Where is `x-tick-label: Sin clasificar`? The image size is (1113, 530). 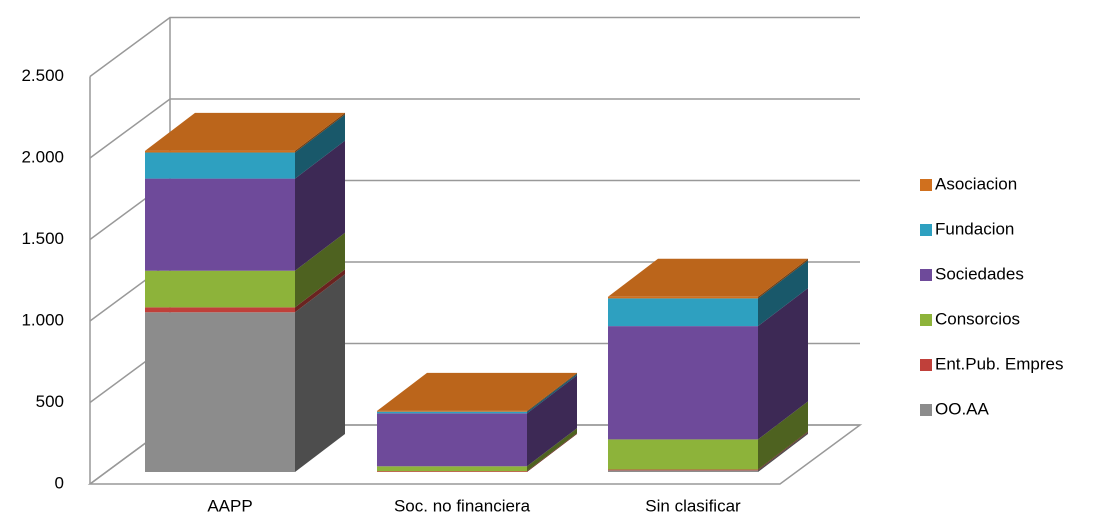
x-tick-label: Sin clasificar is located at coordinates (693, 505).